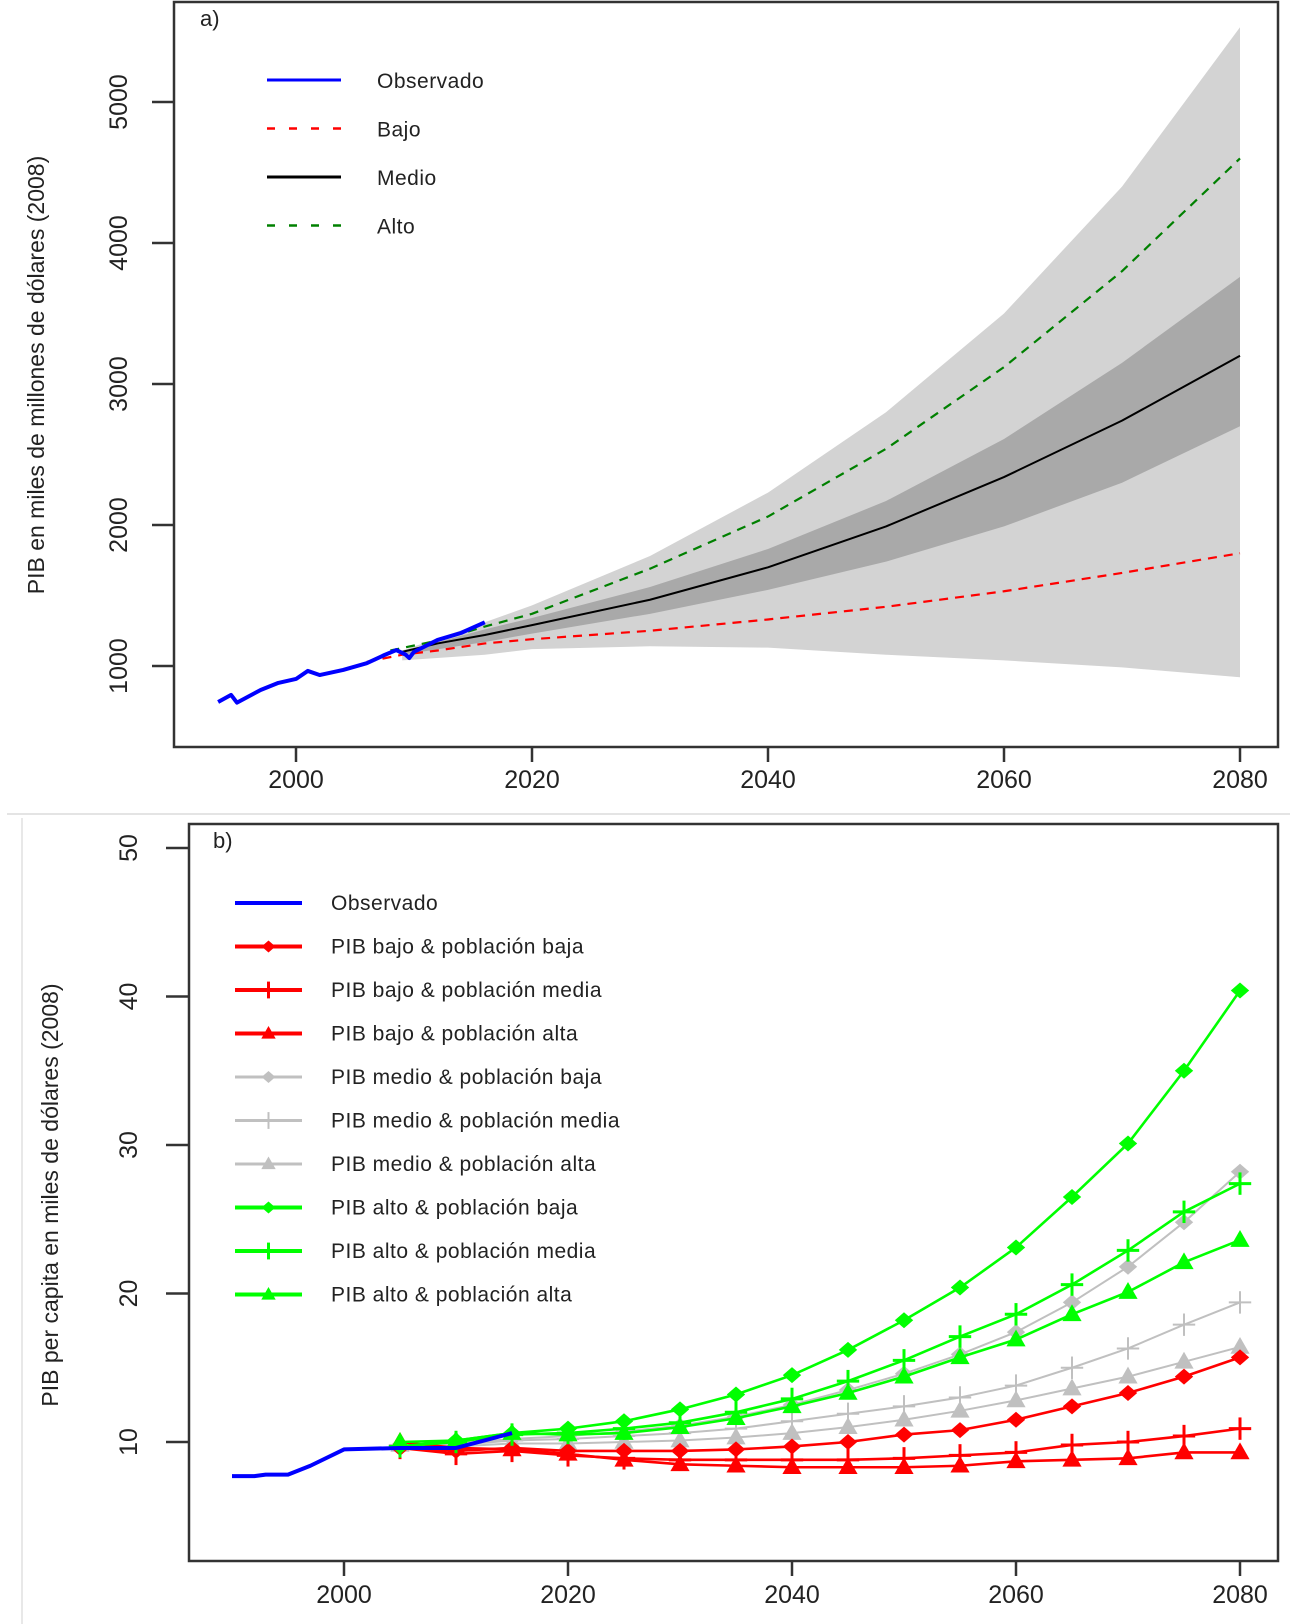 The width and height of the screenshot is (1290, 1624). Describe the element at coordinates (129, 1145) in the screenshot. I see `y-tick-label: 30` at that location.